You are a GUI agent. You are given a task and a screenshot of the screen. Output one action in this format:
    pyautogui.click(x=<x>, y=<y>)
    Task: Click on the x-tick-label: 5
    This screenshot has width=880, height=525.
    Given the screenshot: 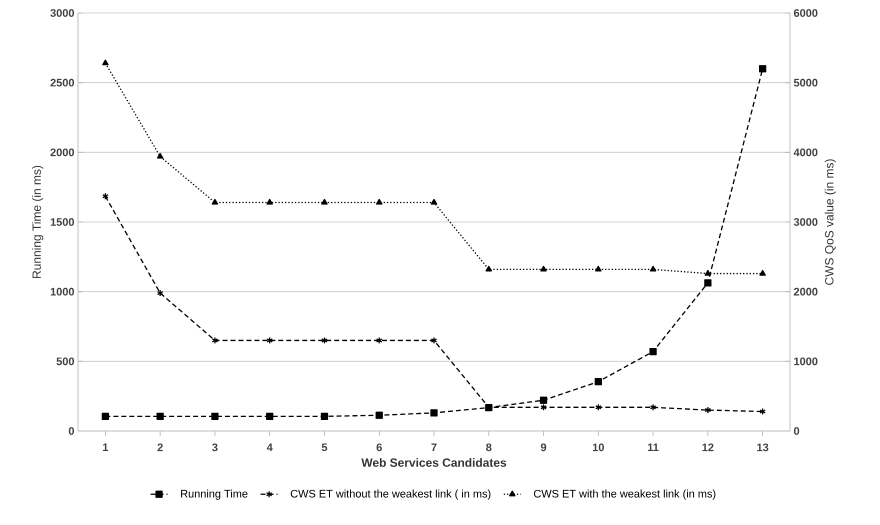 What is the action you would take?
    pyautogui.click(x=325, y=447)
    